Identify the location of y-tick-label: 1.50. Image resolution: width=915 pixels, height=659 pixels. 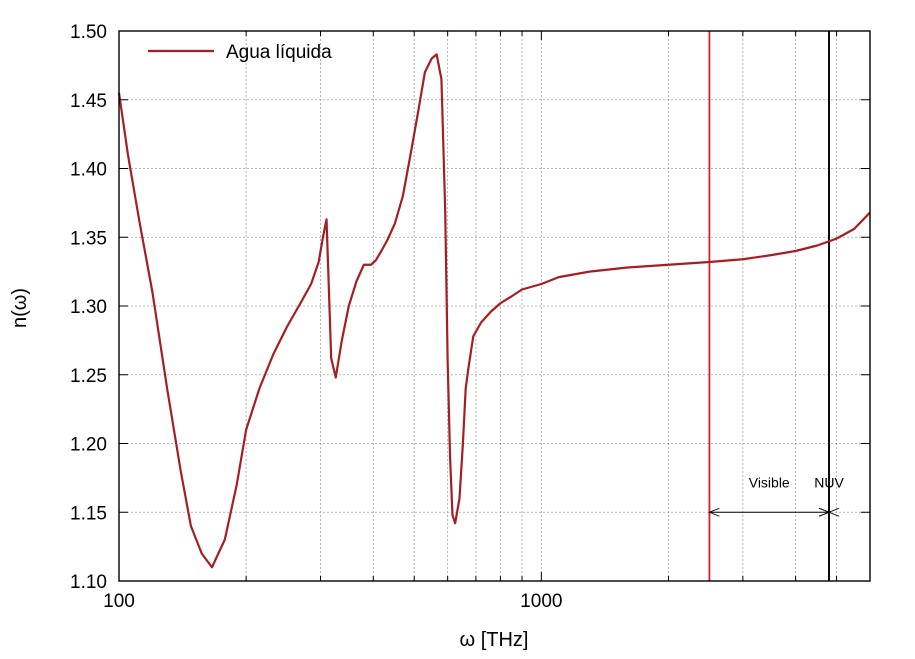
(88, 32).